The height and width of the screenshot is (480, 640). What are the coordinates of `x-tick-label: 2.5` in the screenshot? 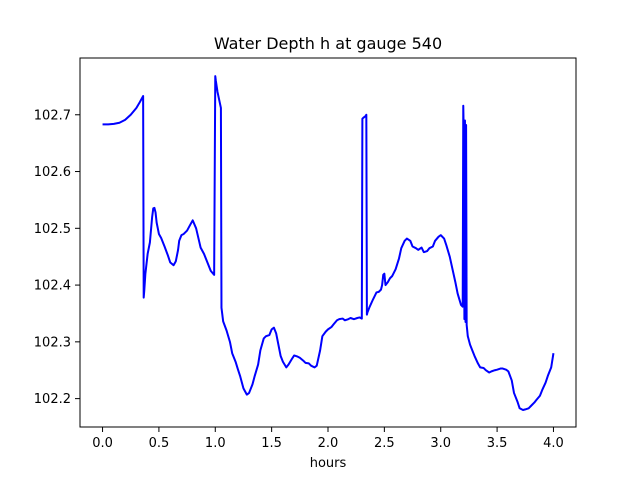 It's located at (384, 443).